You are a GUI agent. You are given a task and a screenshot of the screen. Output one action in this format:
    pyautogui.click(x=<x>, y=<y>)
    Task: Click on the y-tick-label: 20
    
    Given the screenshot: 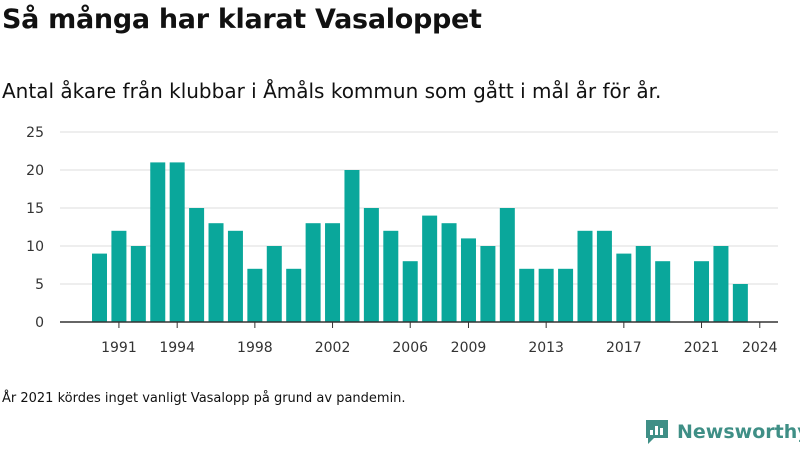 What is the action you would take?
    pyautogui.click(x=35, y=171)
    